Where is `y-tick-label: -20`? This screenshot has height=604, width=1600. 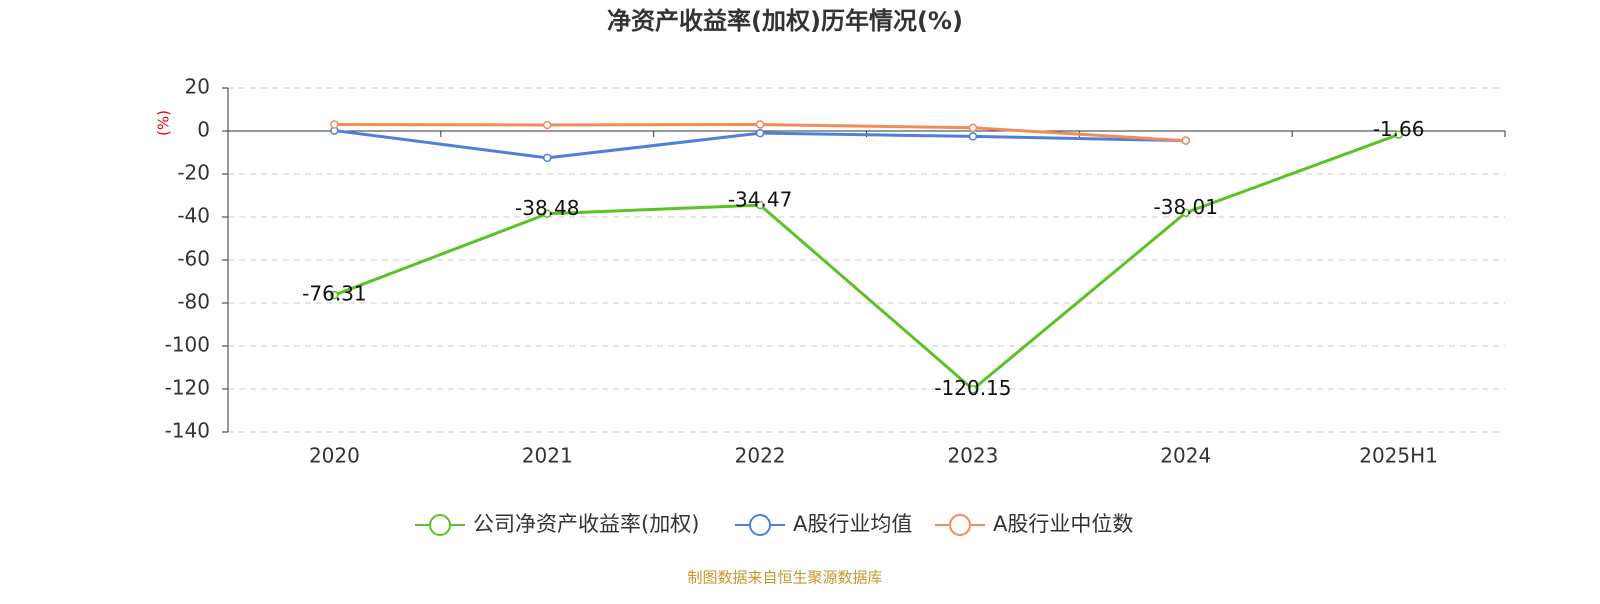
y-tick-label: -20 is located at coordinates (193, 173).